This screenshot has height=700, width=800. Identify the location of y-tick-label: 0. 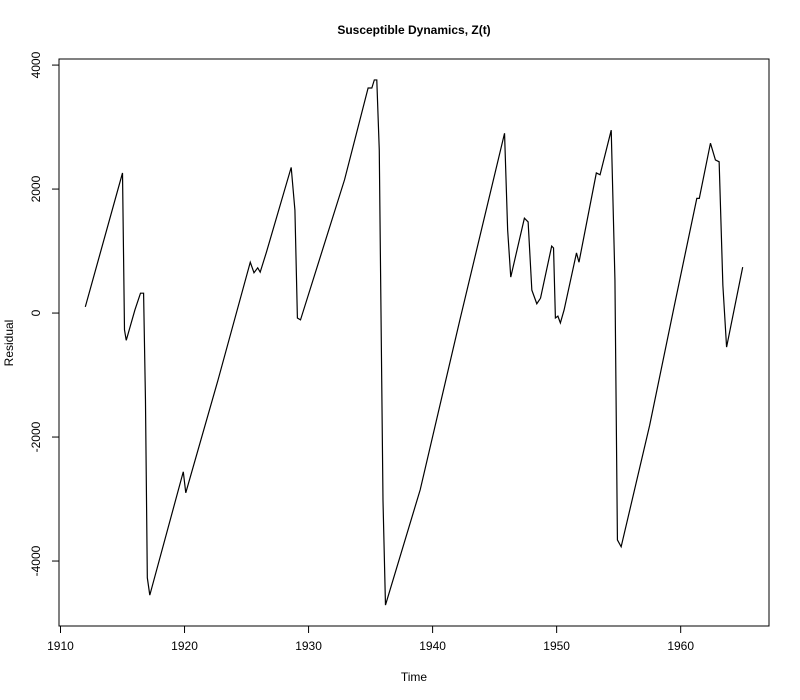
(36, 312).